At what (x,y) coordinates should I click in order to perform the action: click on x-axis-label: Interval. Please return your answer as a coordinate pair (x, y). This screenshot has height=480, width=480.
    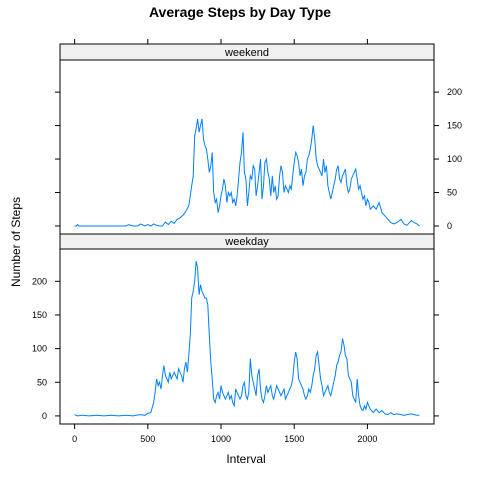
    Looking at the image, I should click on (245, 459).